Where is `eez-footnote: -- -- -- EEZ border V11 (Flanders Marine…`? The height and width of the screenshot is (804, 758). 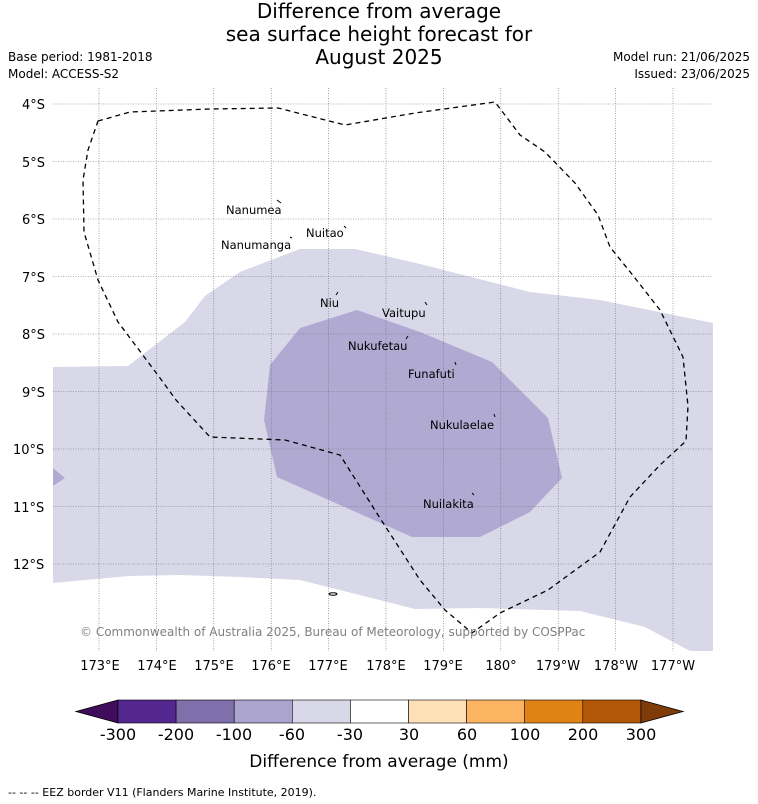 eez-footnote: -- -- -- EEZ border V11 (Flanders Marine… is located at coordinates (162, 792).